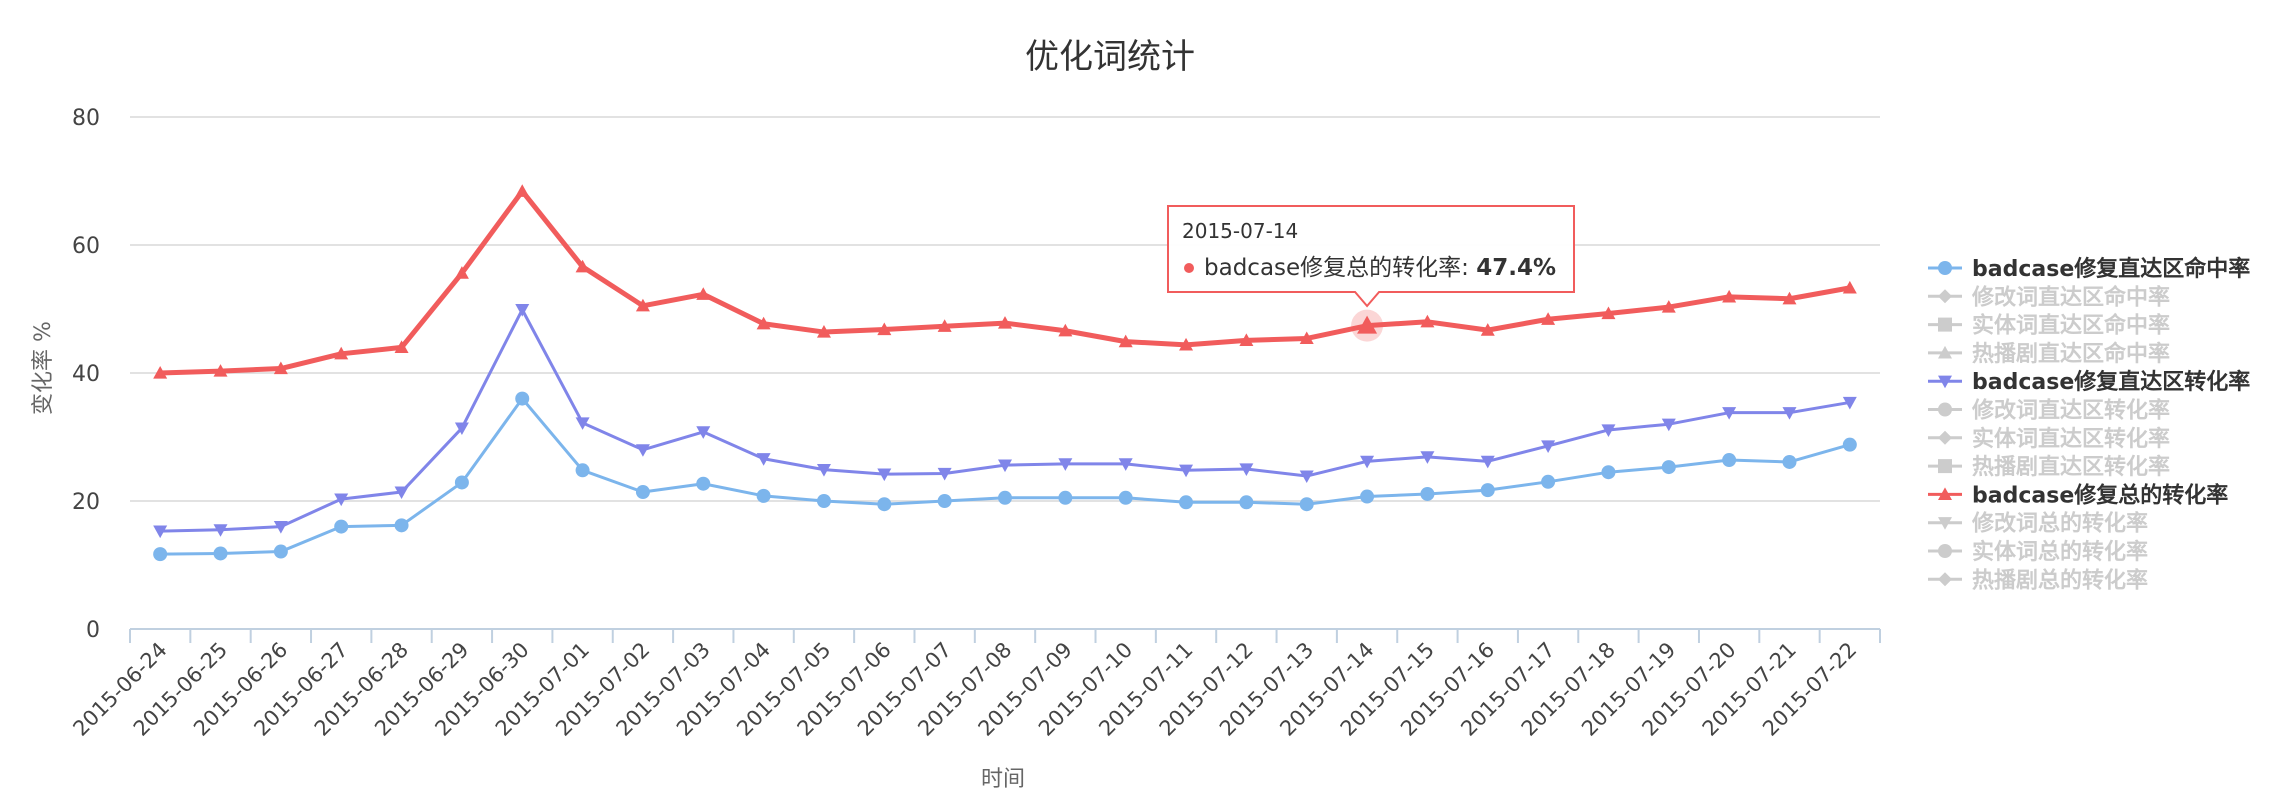 Image resolution: width=2292 pixels, height=800 pixels. I want to click on x-axis-title: 时间, so click(1003, 779).